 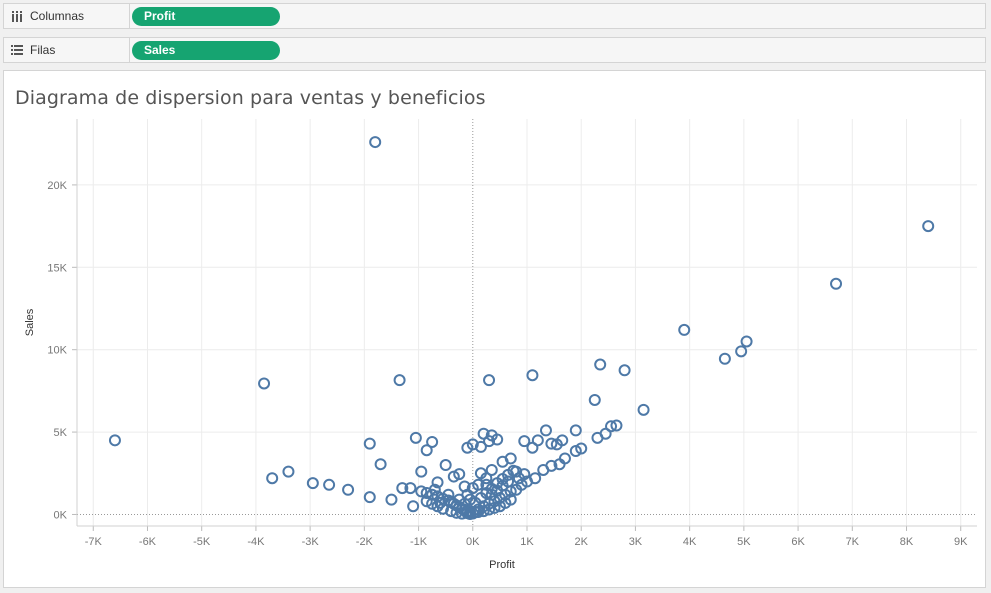 What do you see at coordinates (61, 515) in the screenshot?
I see `y-tick-label: 0K` at bounding box center [61, 515].